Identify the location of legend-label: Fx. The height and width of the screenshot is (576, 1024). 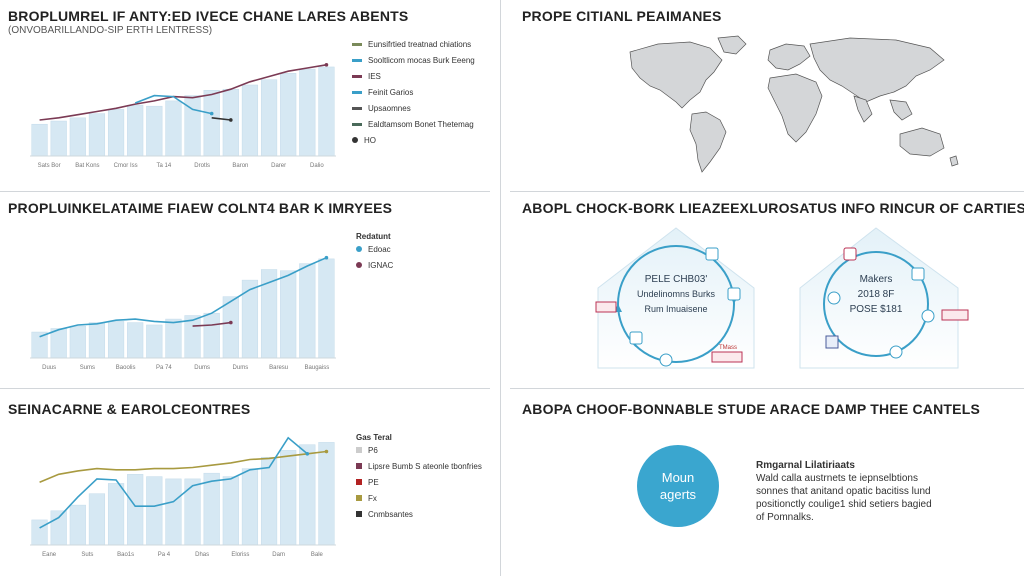
(372, 498).